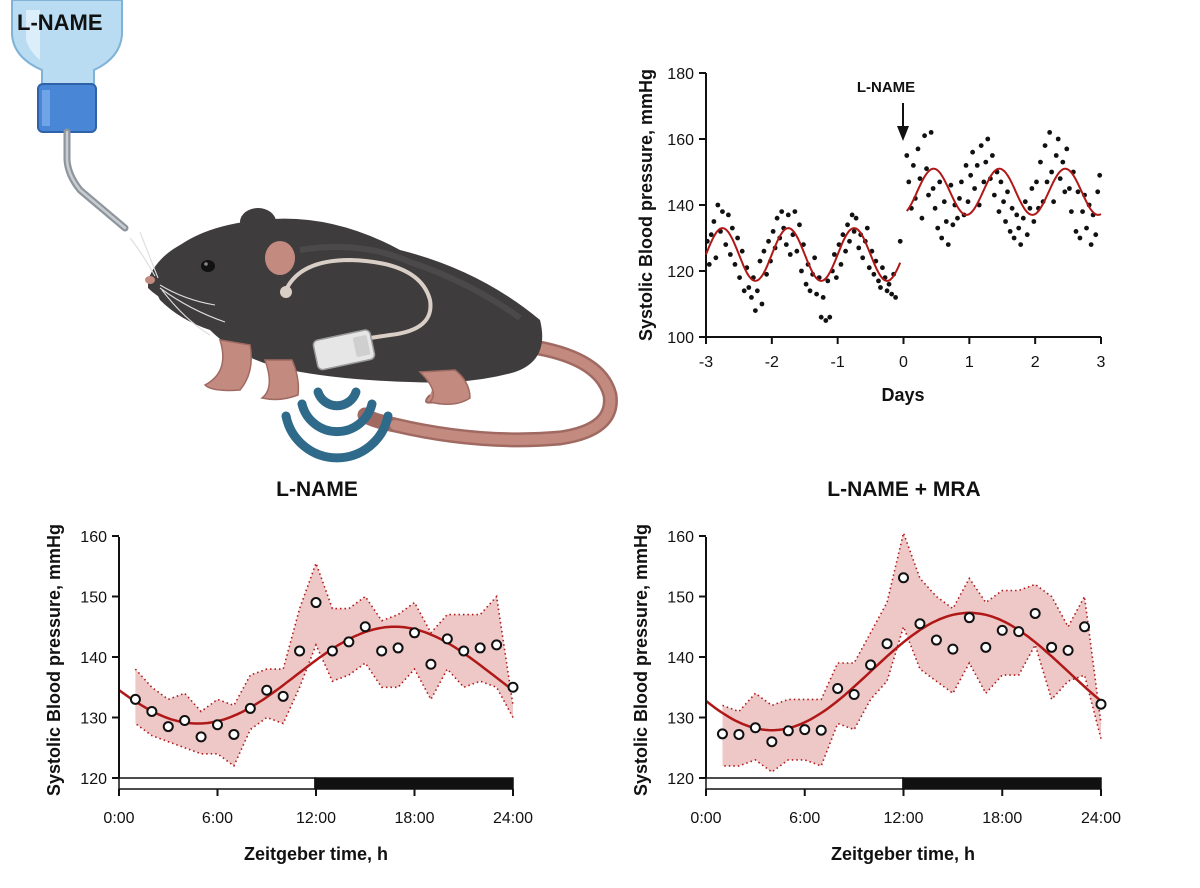  I want to click on x-tick-label: 3, so click(1101, 362).